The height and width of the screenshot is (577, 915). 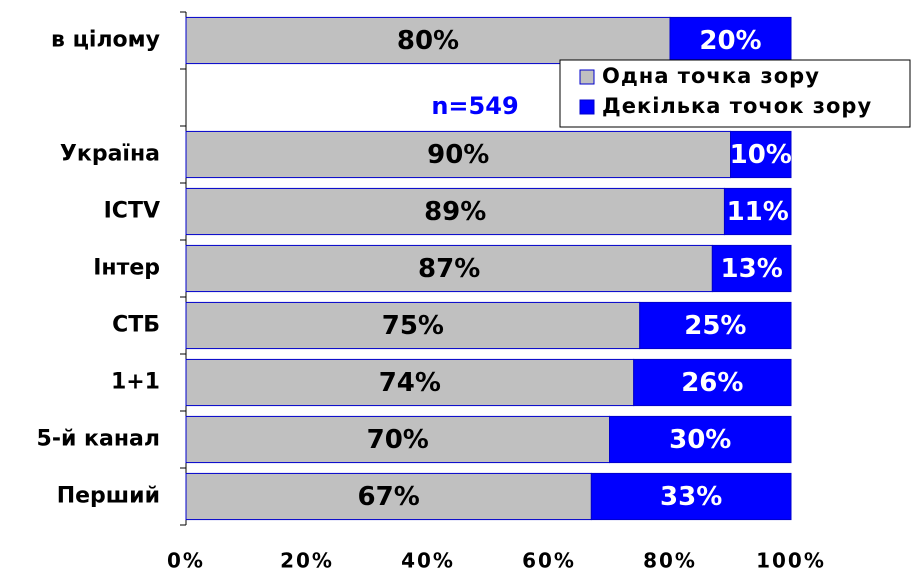 I want to click on x-tick-label: 20%, so click(x=307, y=561).